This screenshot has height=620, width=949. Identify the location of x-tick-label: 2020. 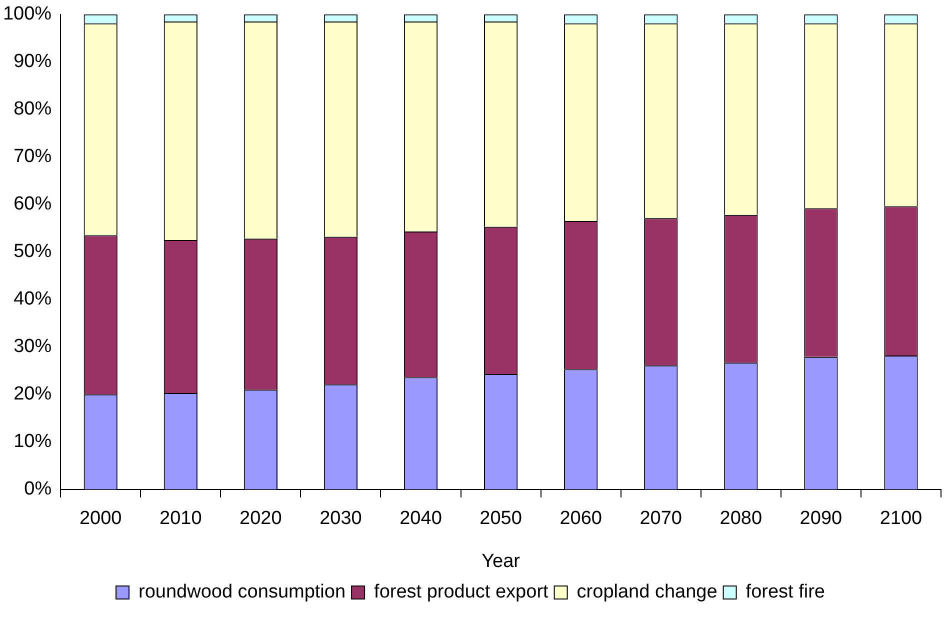
(261, 519).